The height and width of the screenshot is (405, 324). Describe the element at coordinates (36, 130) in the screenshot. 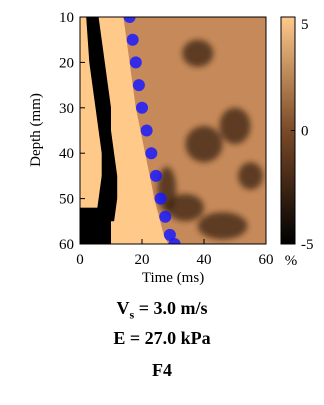

I see `y-axis-label: Depth (mm)` at that location.